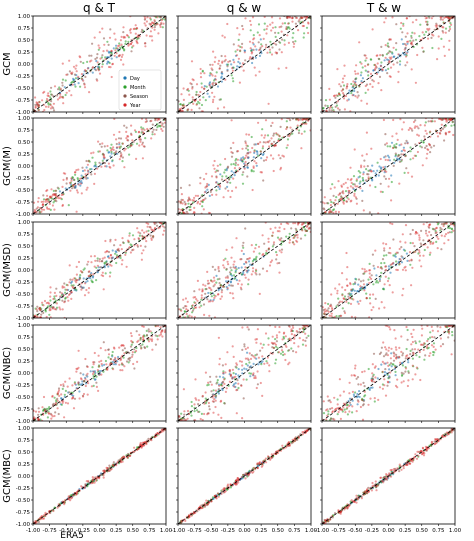 This screenshot has width=474, height=541. I want to click on y-tick-label: -0.25, so click(23, 489).